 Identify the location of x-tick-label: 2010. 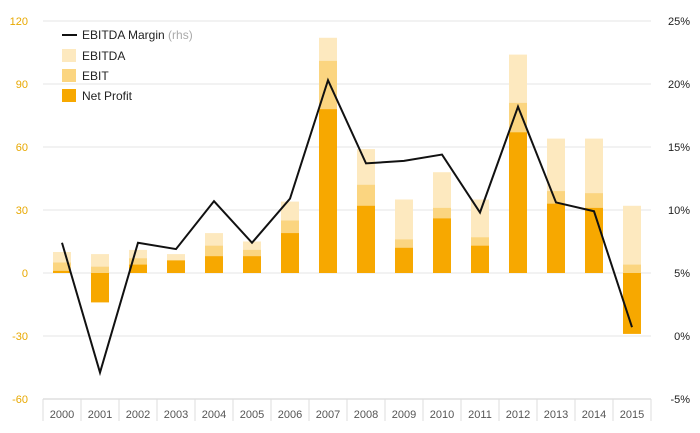
(442, 415).